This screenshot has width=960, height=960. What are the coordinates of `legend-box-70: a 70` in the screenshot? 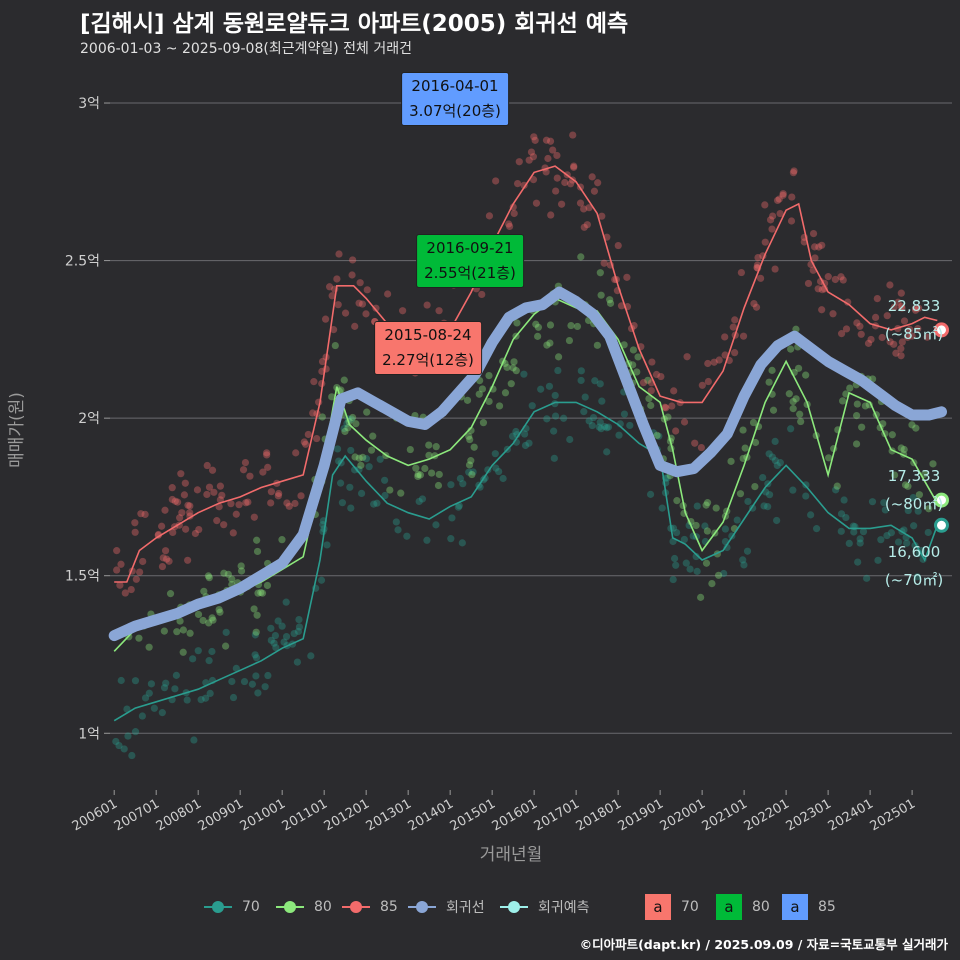 It's located at (672, 907).